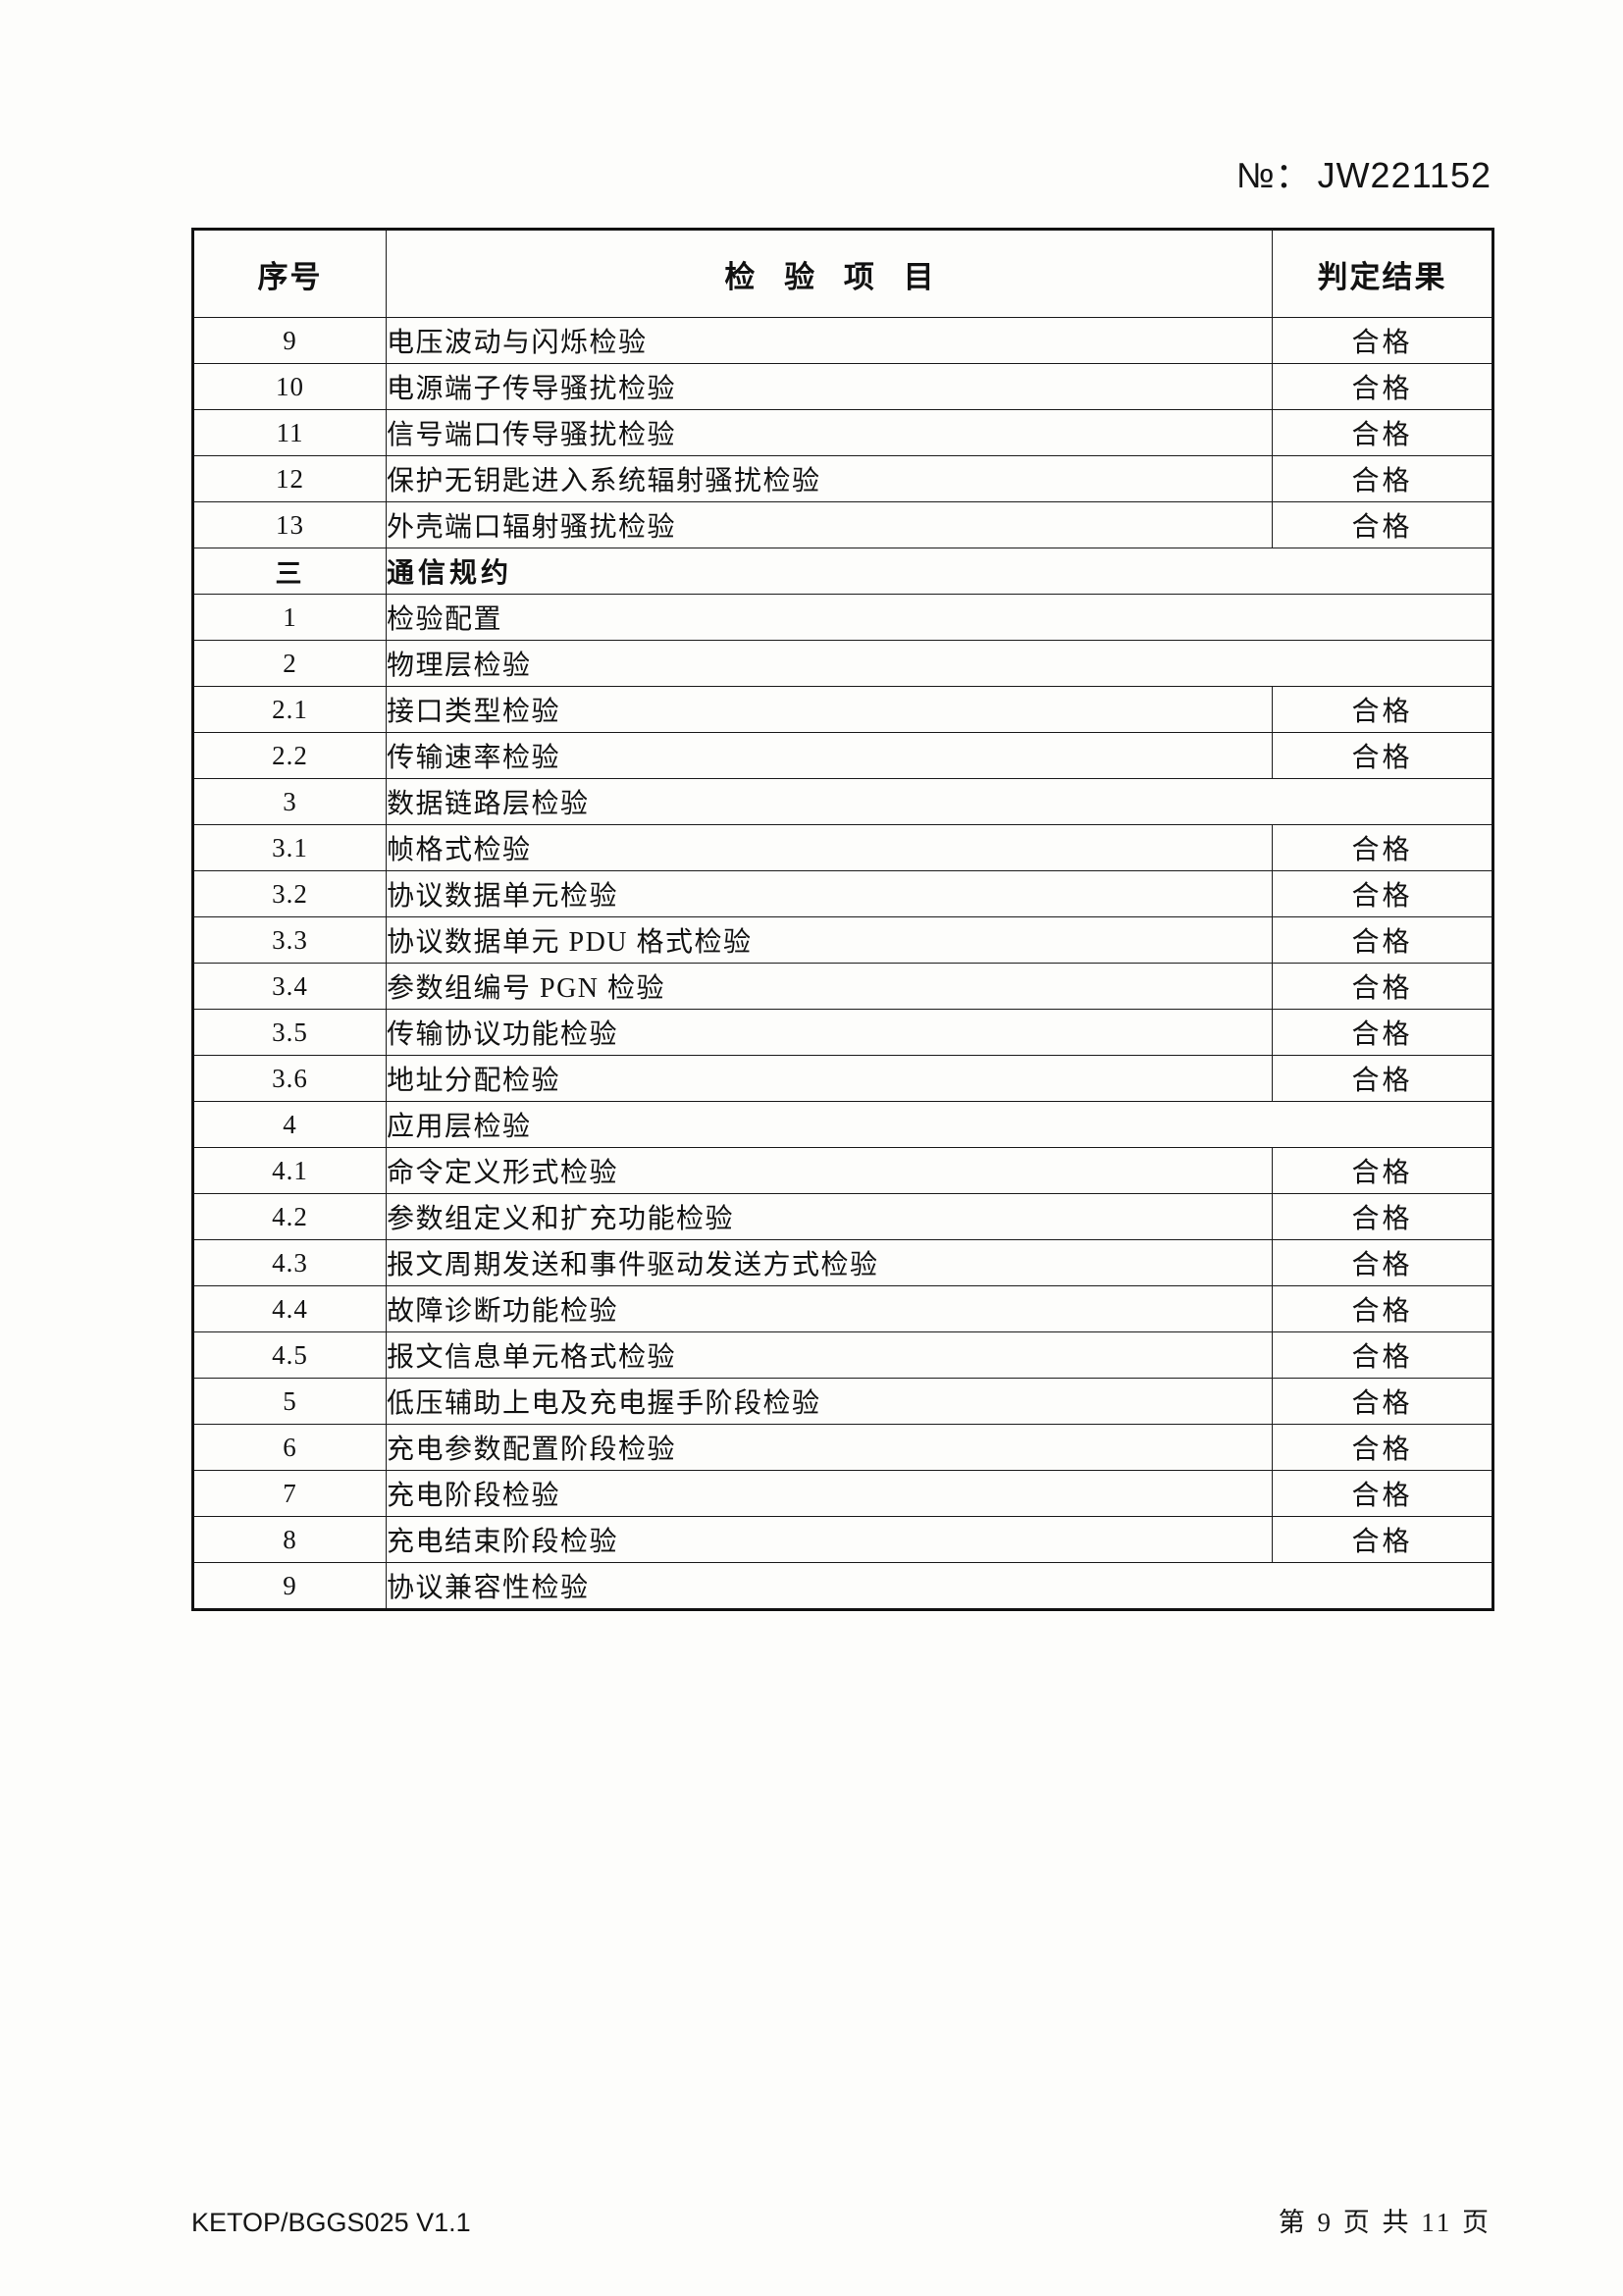  I want to click on column-header-no: 序号, so click(289, 273).